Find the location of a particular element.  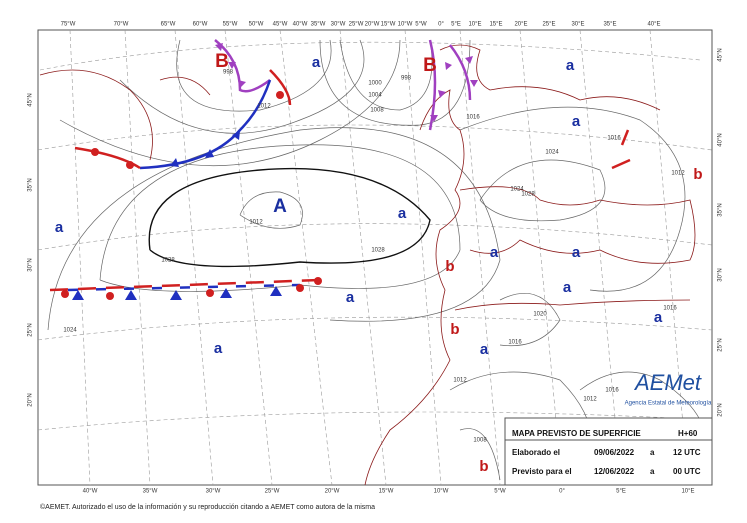

logo-name: AEMet is located at coordinates (667, 382).